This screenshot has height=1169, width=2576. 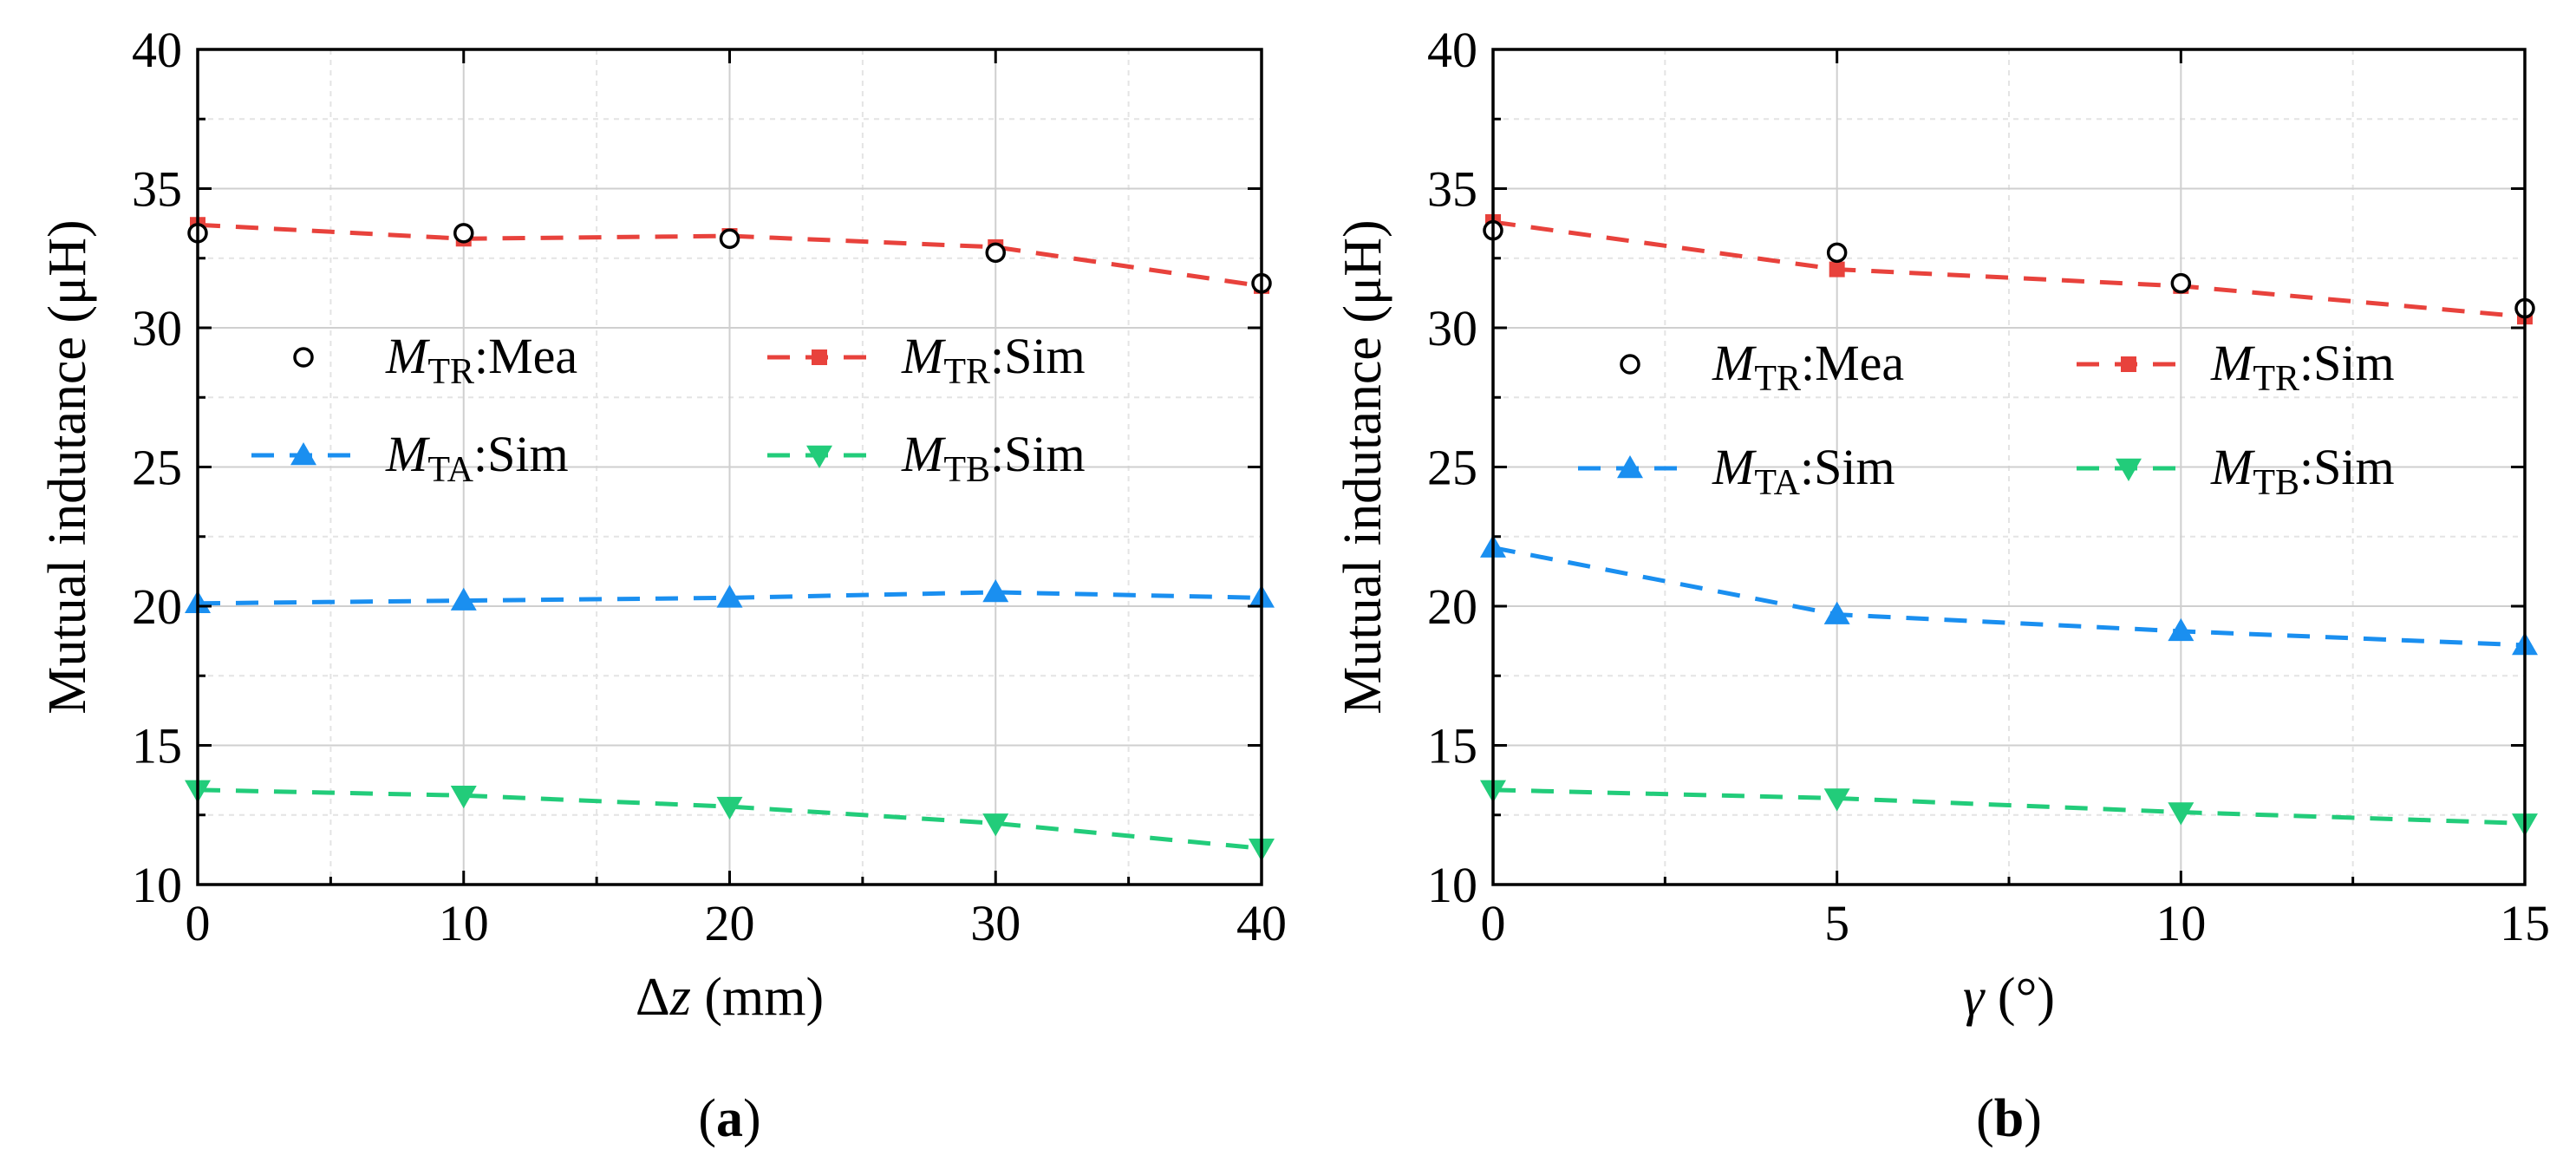 I want to click on panel-label: (b), so click(x=2009, y=1118).